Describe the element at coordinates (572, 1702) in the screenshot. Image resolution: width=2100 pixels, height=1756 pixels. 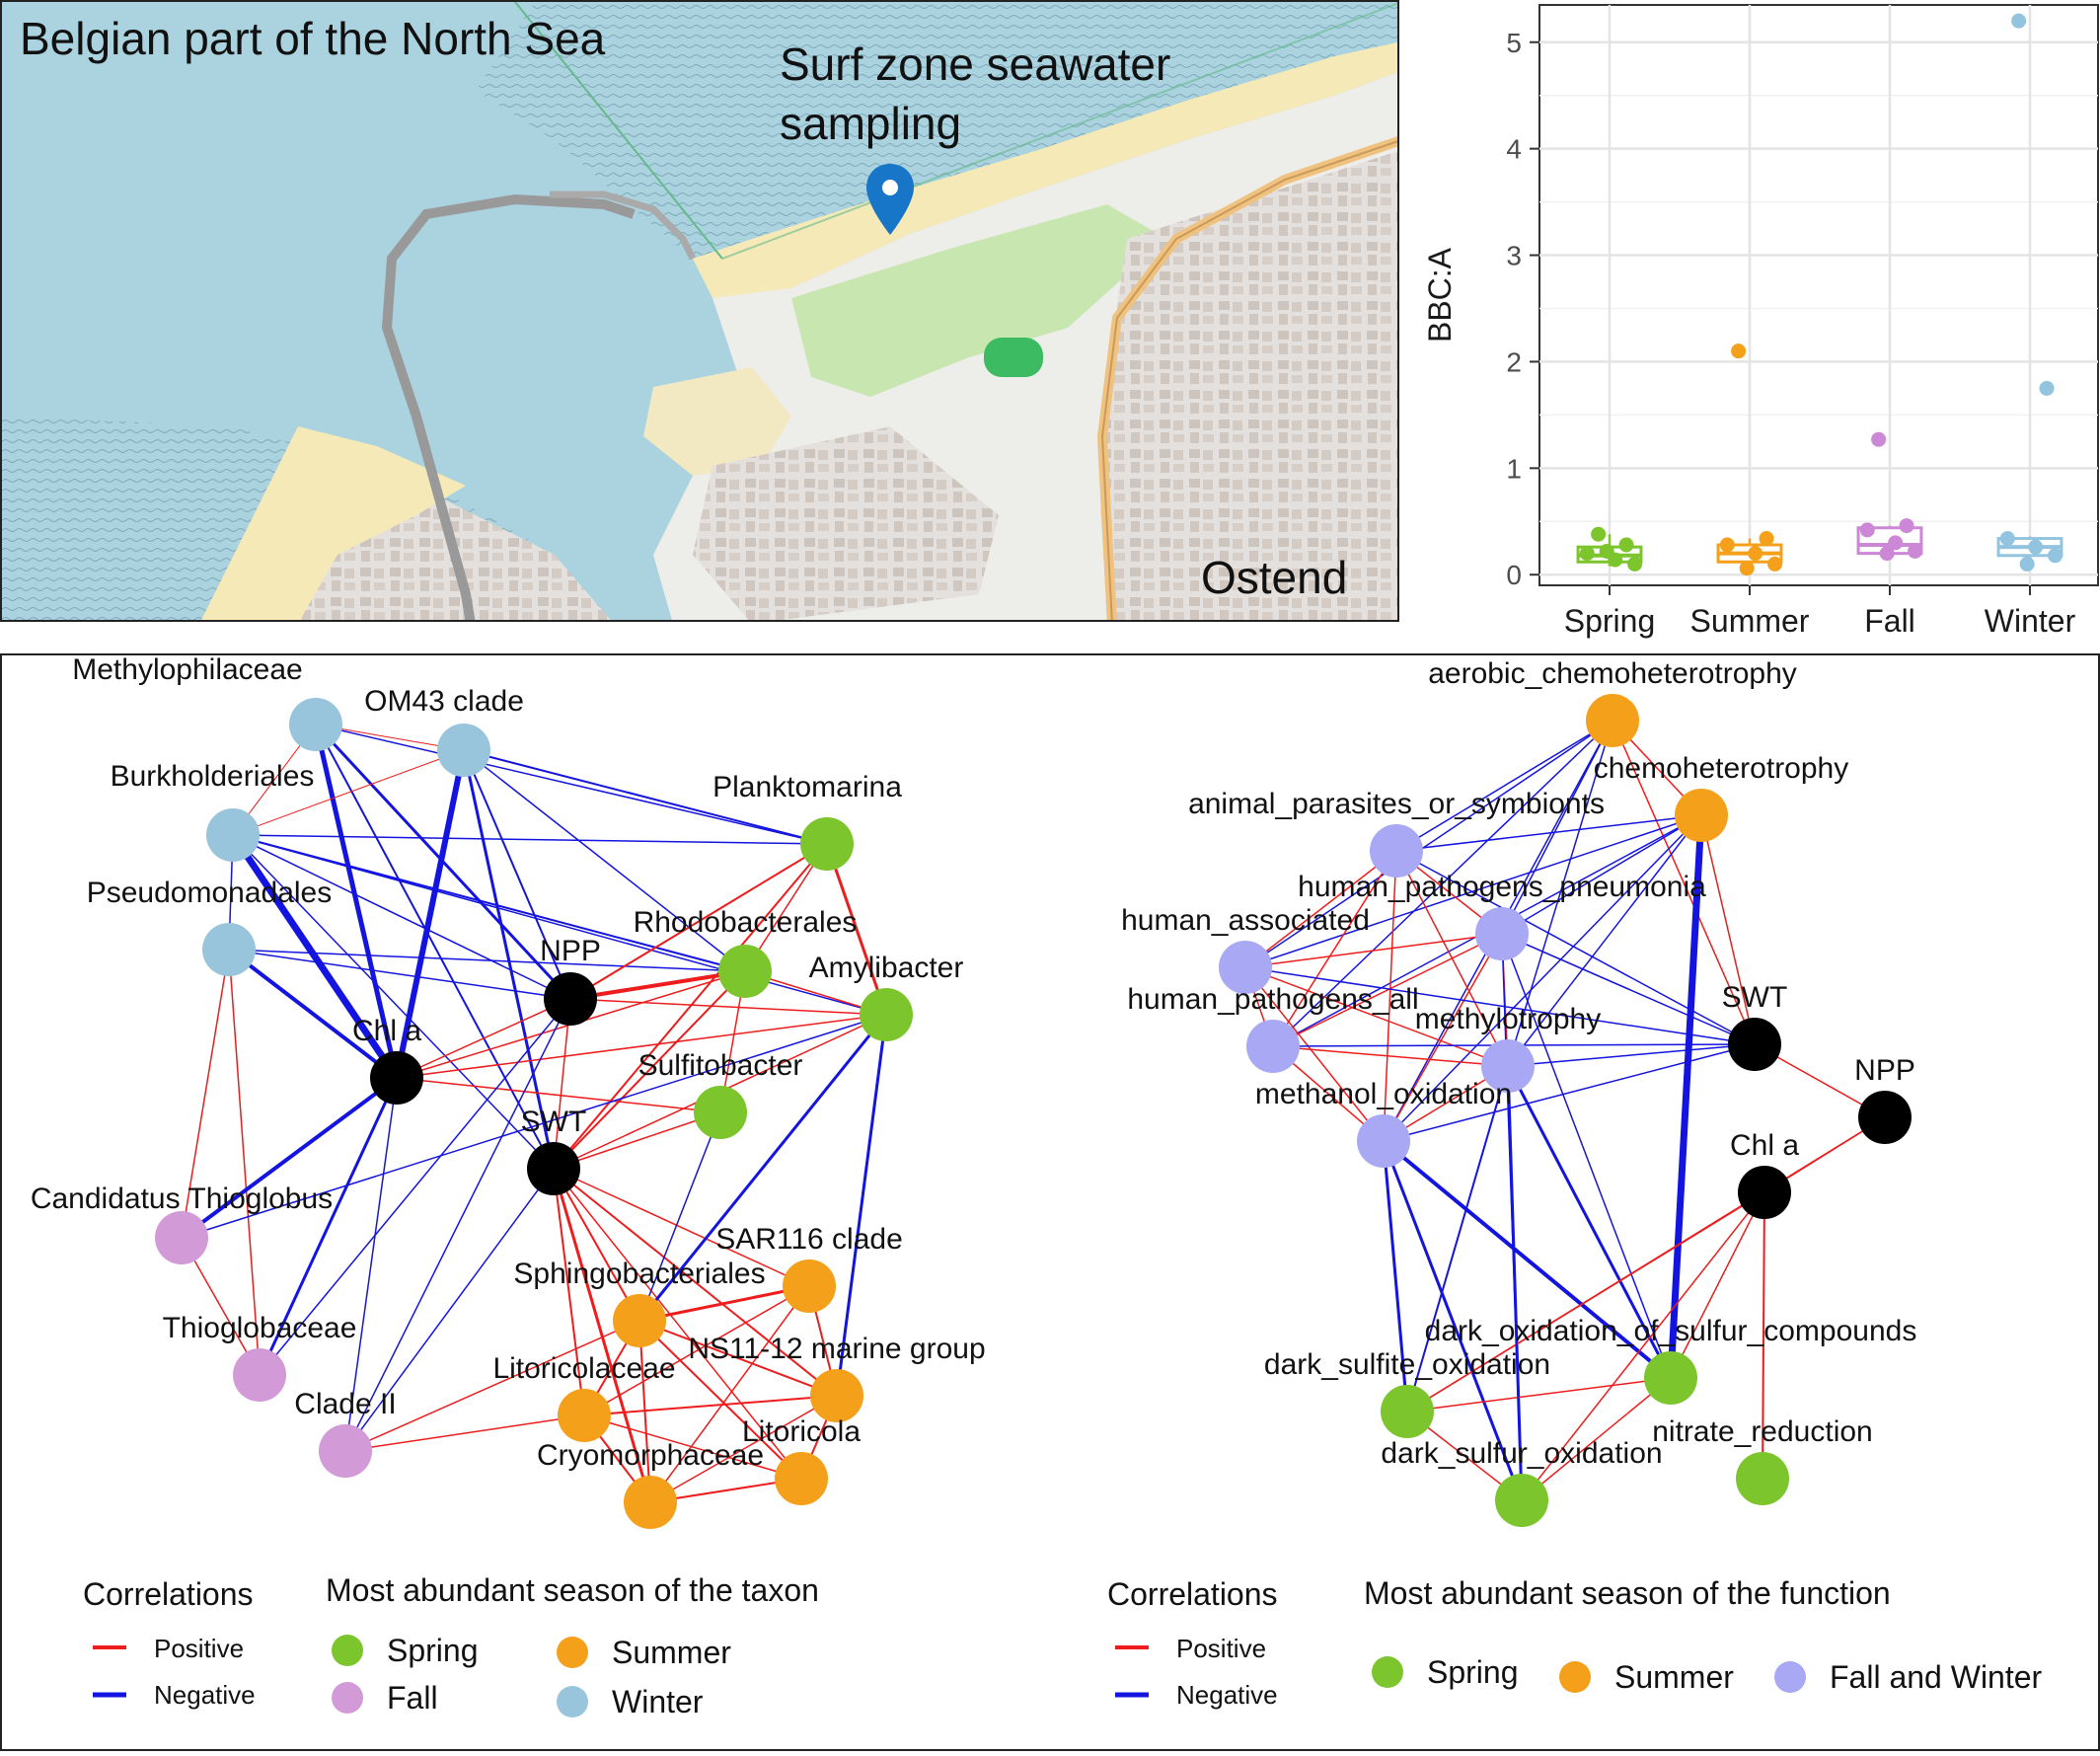
I see `legend-winter-dot` at that location.